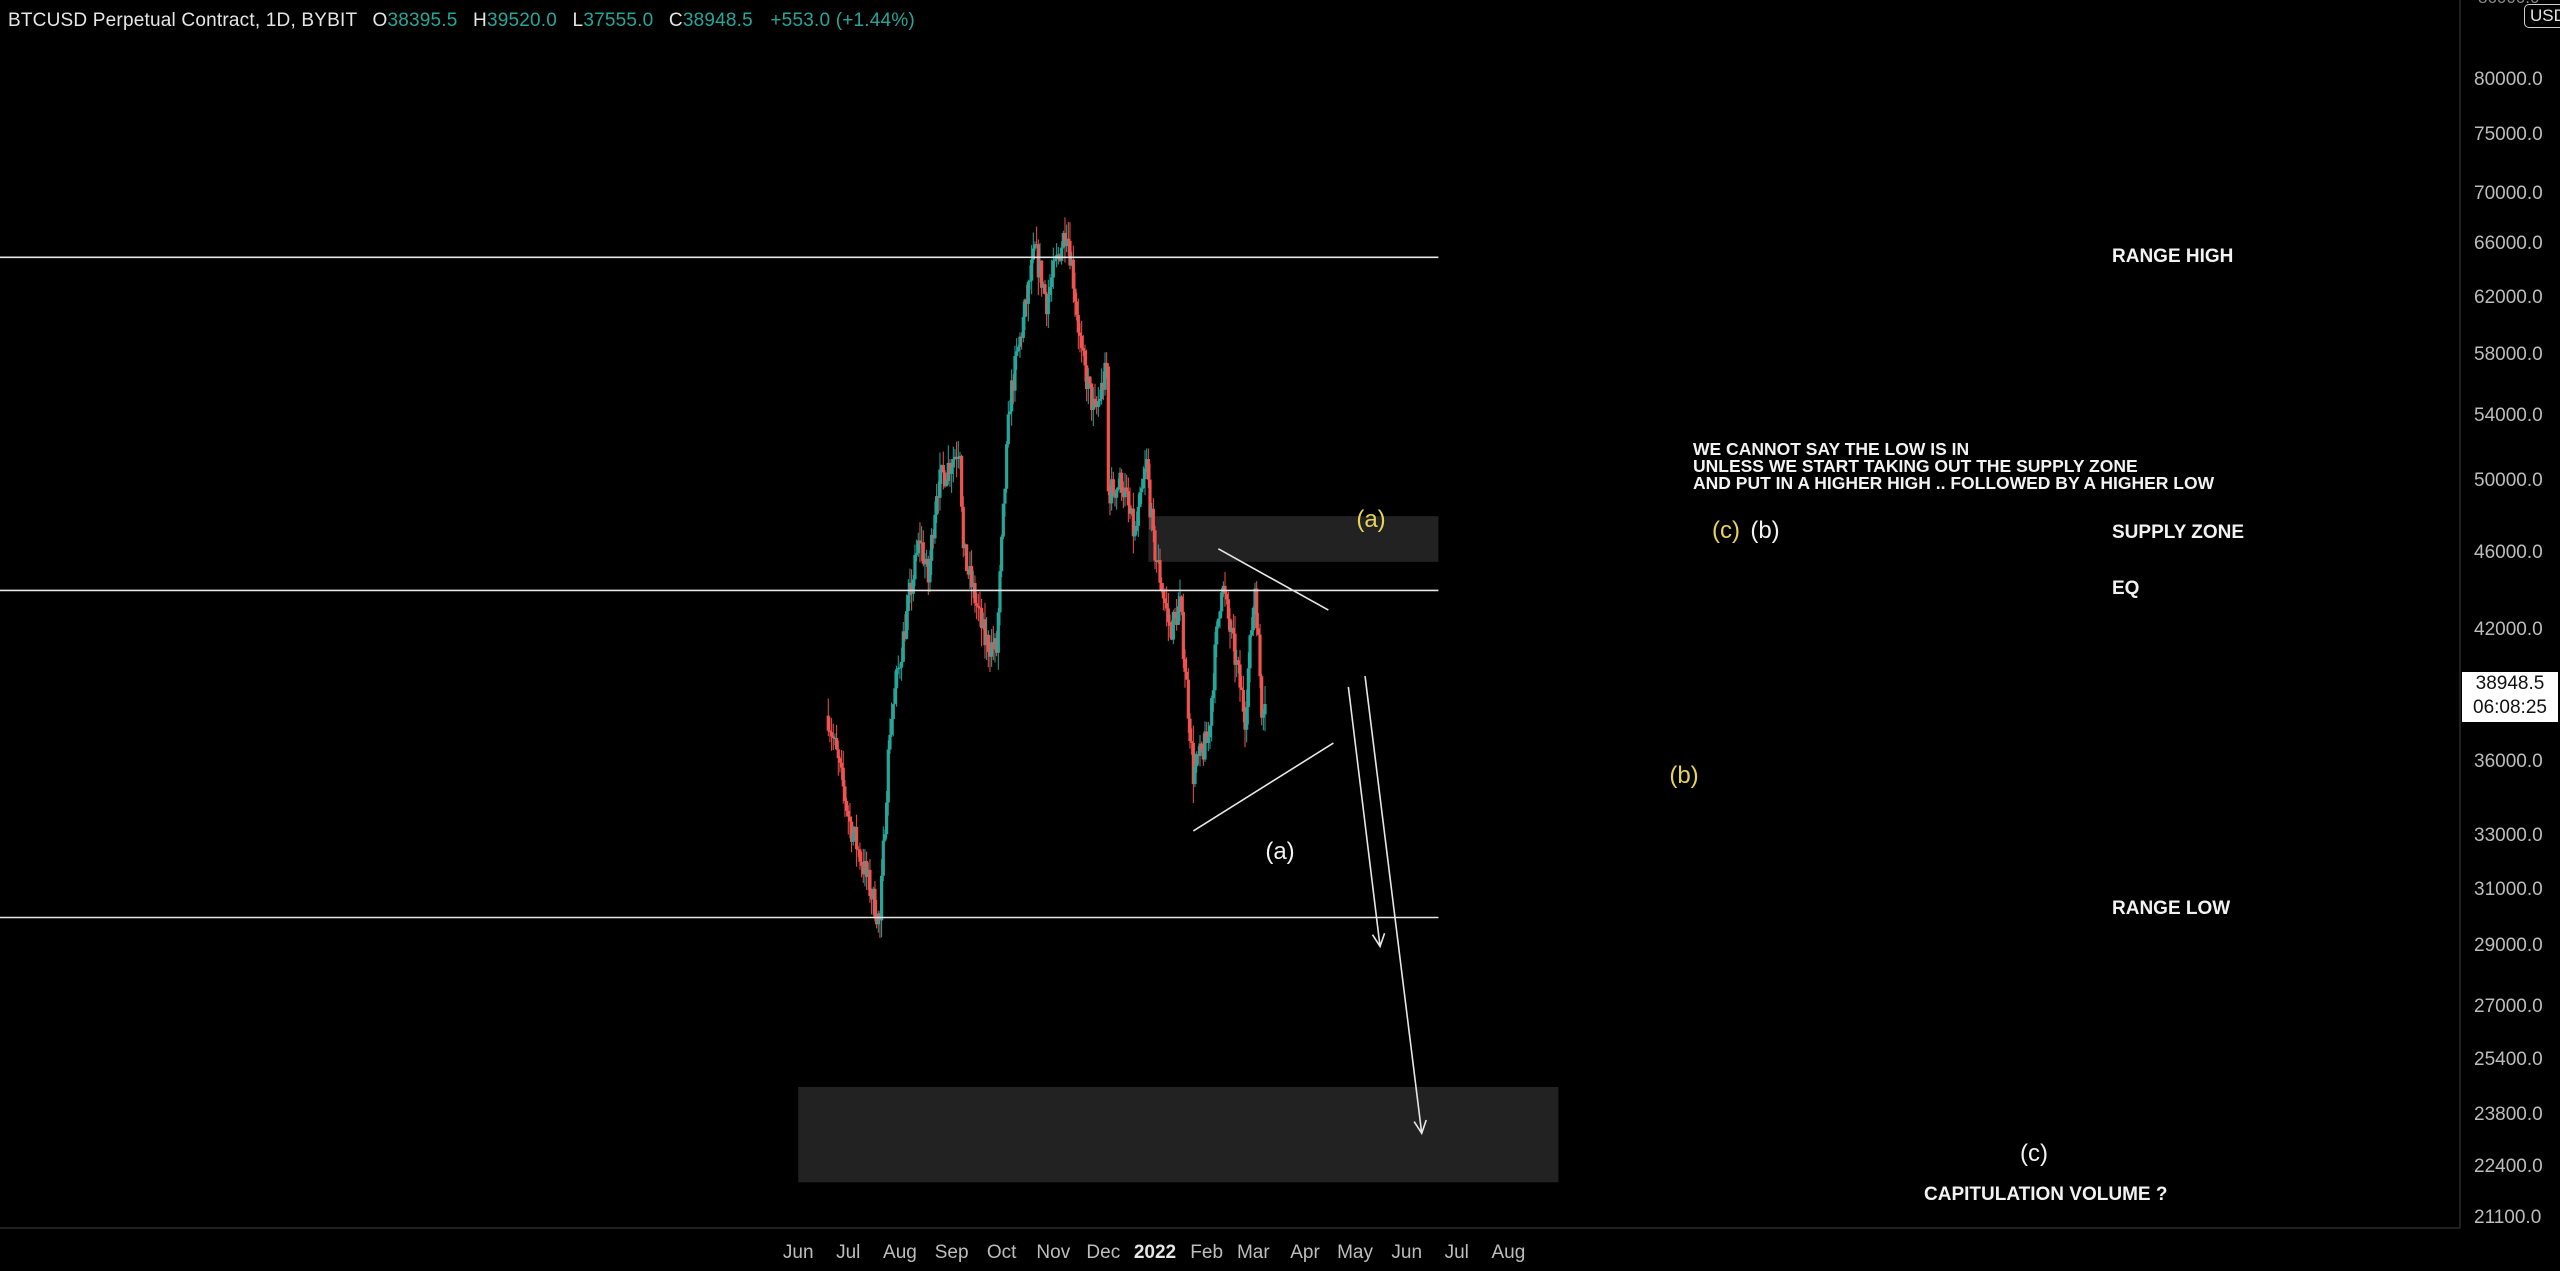 Image resolution: width=2560 pixels, height=1271 pixels. I want to click on price-tick-label: 54000.0, so click(2508, 415).